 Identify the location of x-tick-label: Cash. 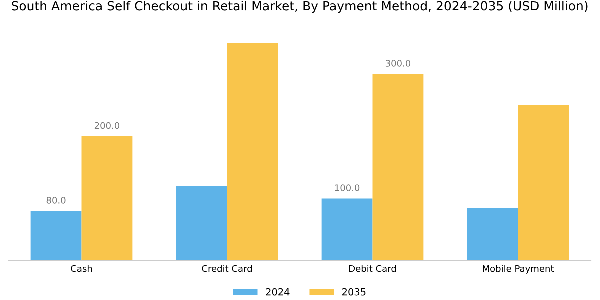
(81, 268).